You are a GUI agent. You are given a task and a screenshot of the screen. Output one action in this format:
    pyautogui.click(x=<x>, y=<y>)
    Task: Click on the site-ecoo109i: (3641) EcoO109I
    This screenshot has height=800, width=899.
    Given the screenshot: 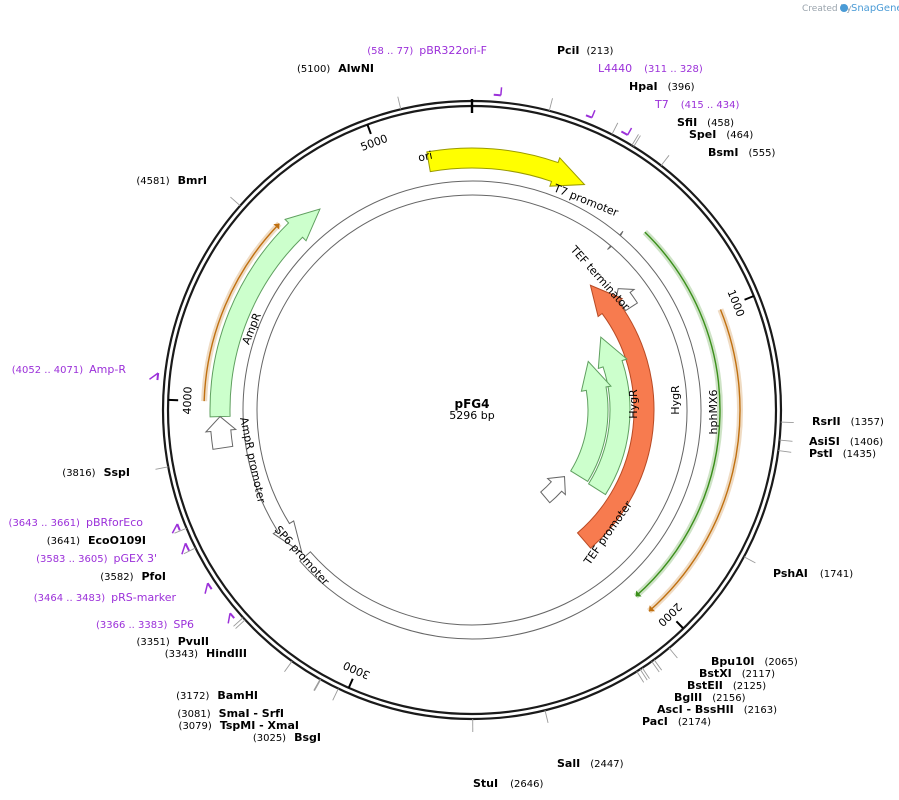 What is the action you would take?
    pyautogui.click(x=96, y=540)
    